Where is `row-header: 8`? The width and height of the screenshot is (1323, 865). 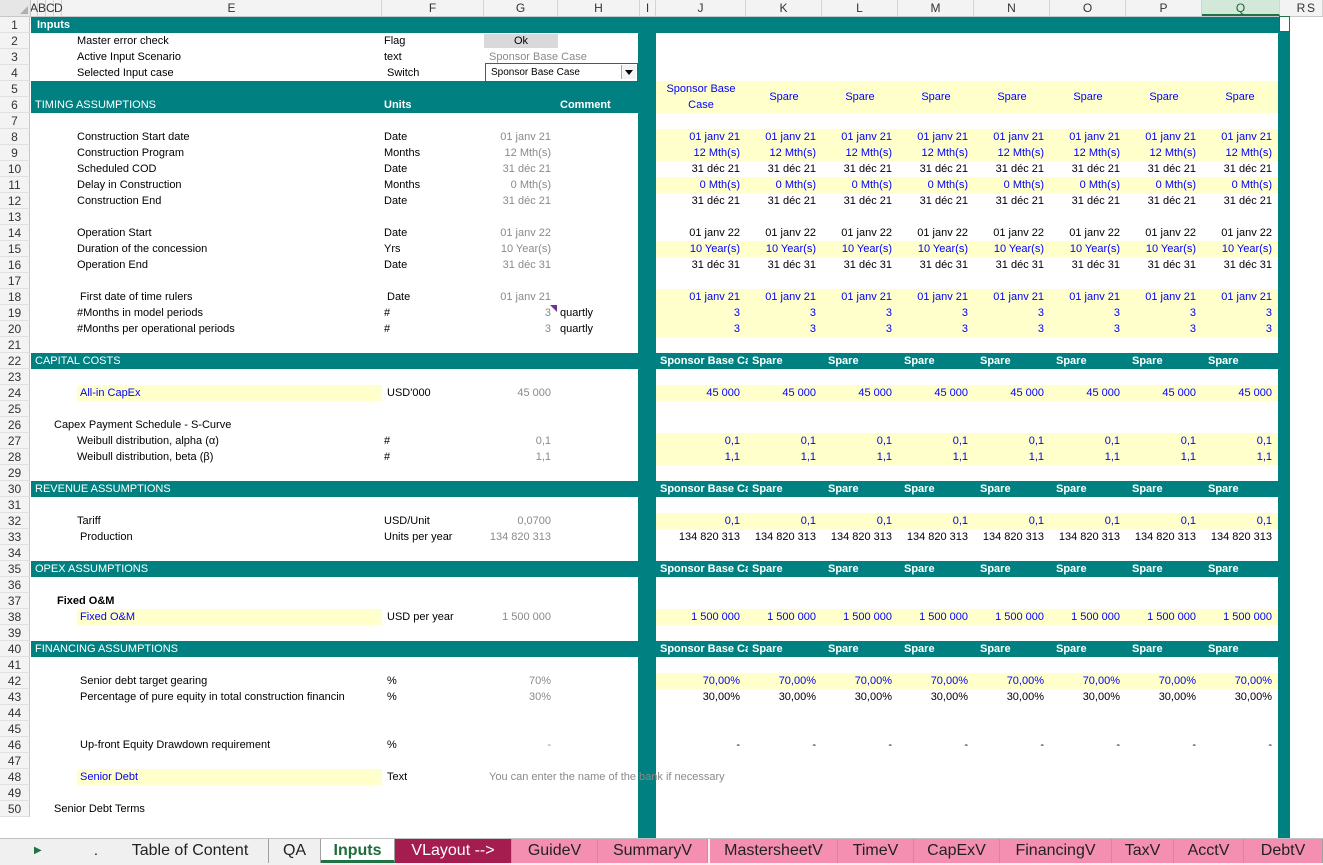 row-header: 8 is located at coordinates (15, 137).